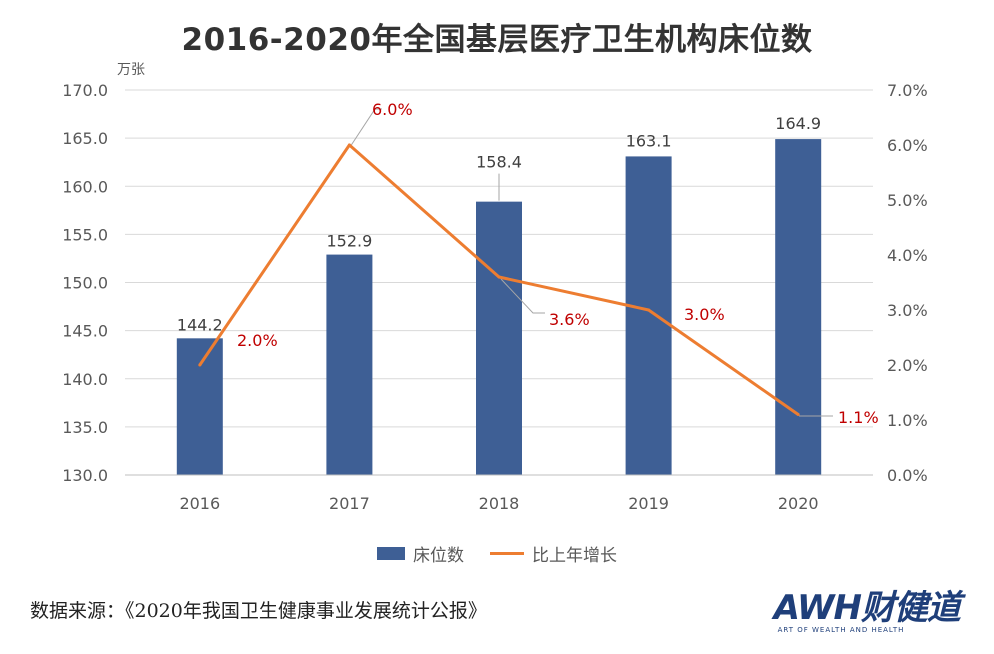 This screenshot has height=654, width=994. Describe the element at coordinates (199, 406) in the screenshot. I see `bar-2016` at that location.